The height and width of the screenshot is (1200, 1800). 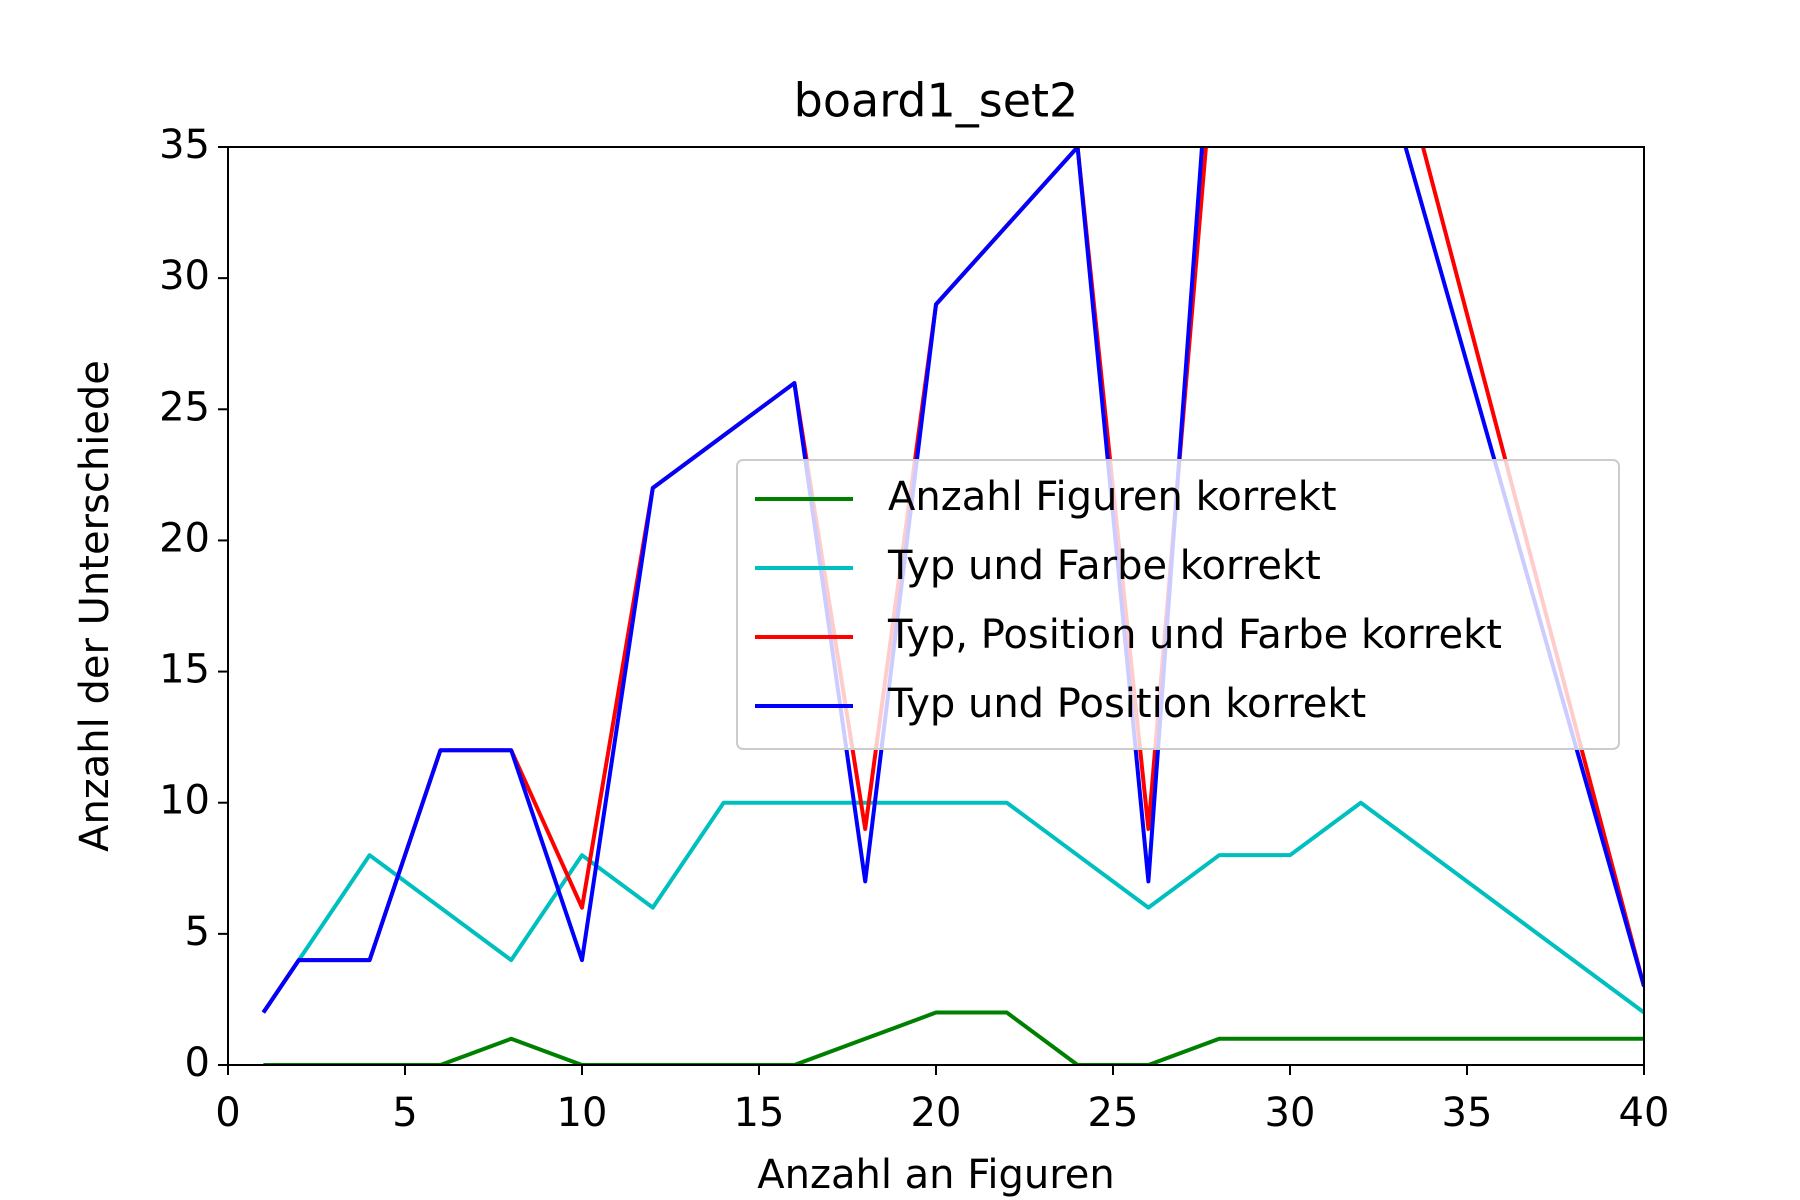 What do you see at coordinates (1194, 635) in the screenshot?
I see `legend-label: Typ, Position und Farbe korrekt` at bounding box center [1194, 635].